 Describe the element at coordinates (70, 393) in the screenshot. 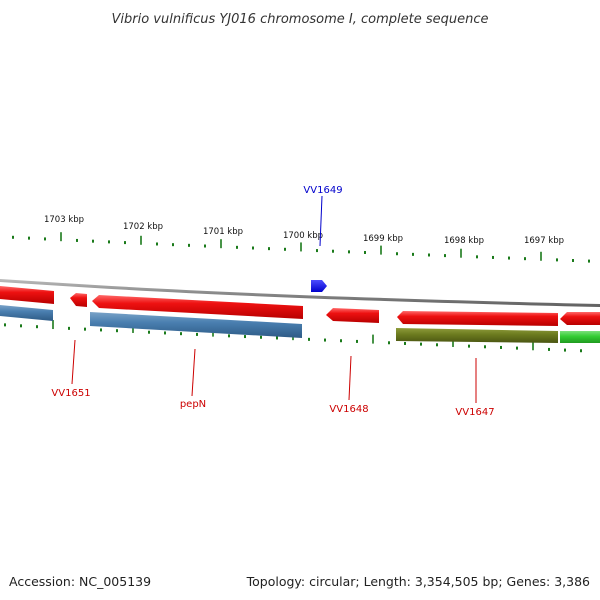

I see `gene-label-vv1651: VV1651` at that location.